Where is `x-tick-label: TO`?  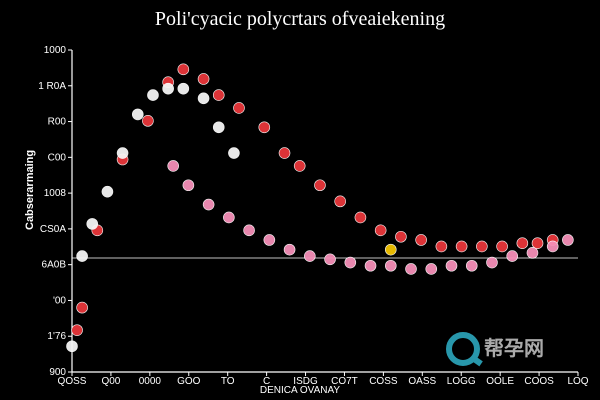
x-tick-label: TO is located at coordinates (228, 381).